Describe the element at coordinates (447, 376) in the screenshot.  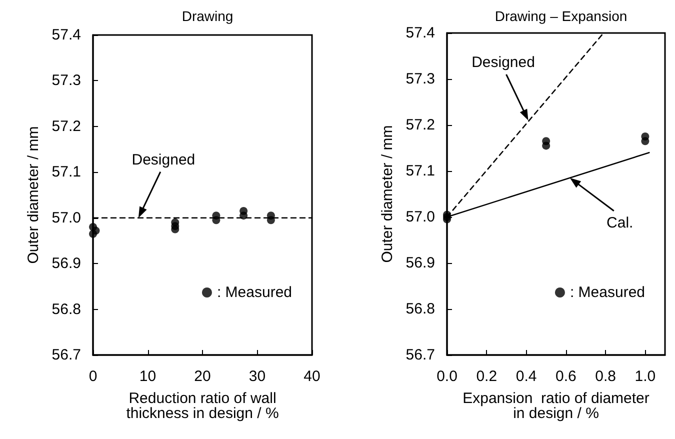
I see `x-tick-label: 0.0` at that location.